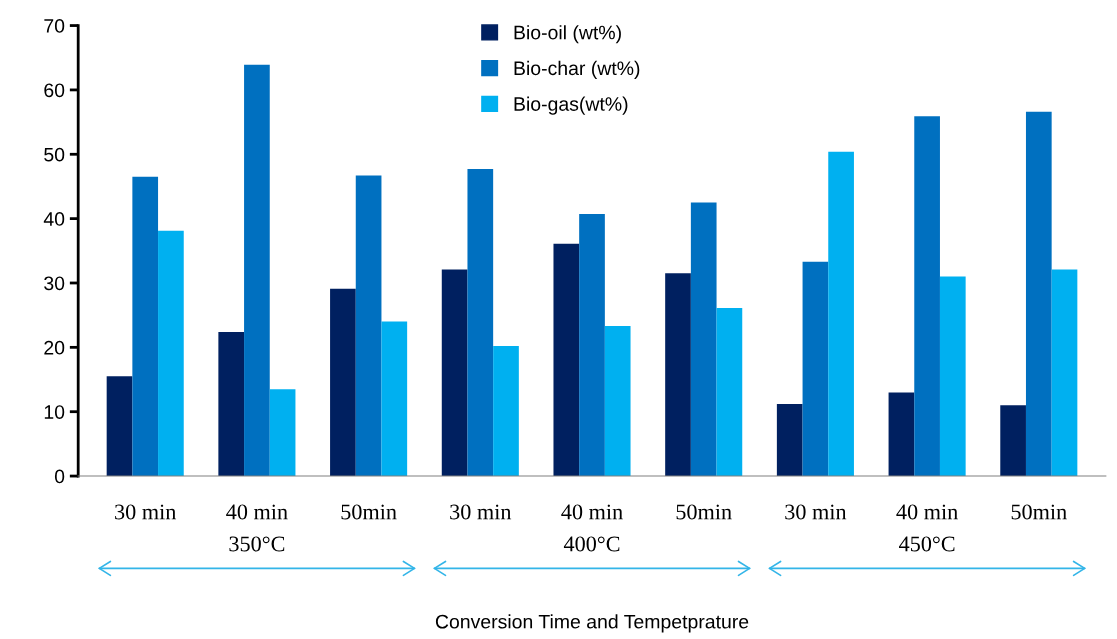 The image size is (1117, 639). I want to click on y-tick-label: 40, so click(54, 219).